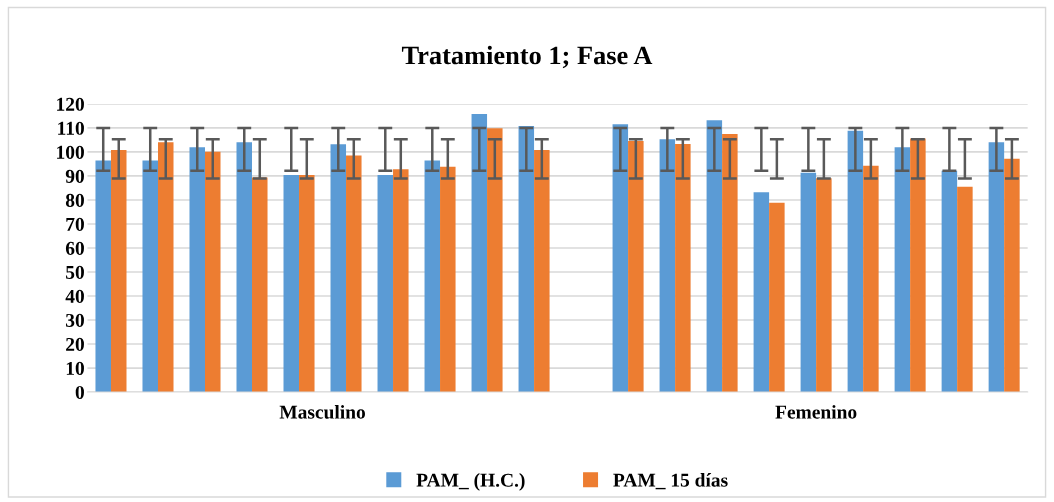  I want to click on y-tick-label: 70, so click(75, 224).